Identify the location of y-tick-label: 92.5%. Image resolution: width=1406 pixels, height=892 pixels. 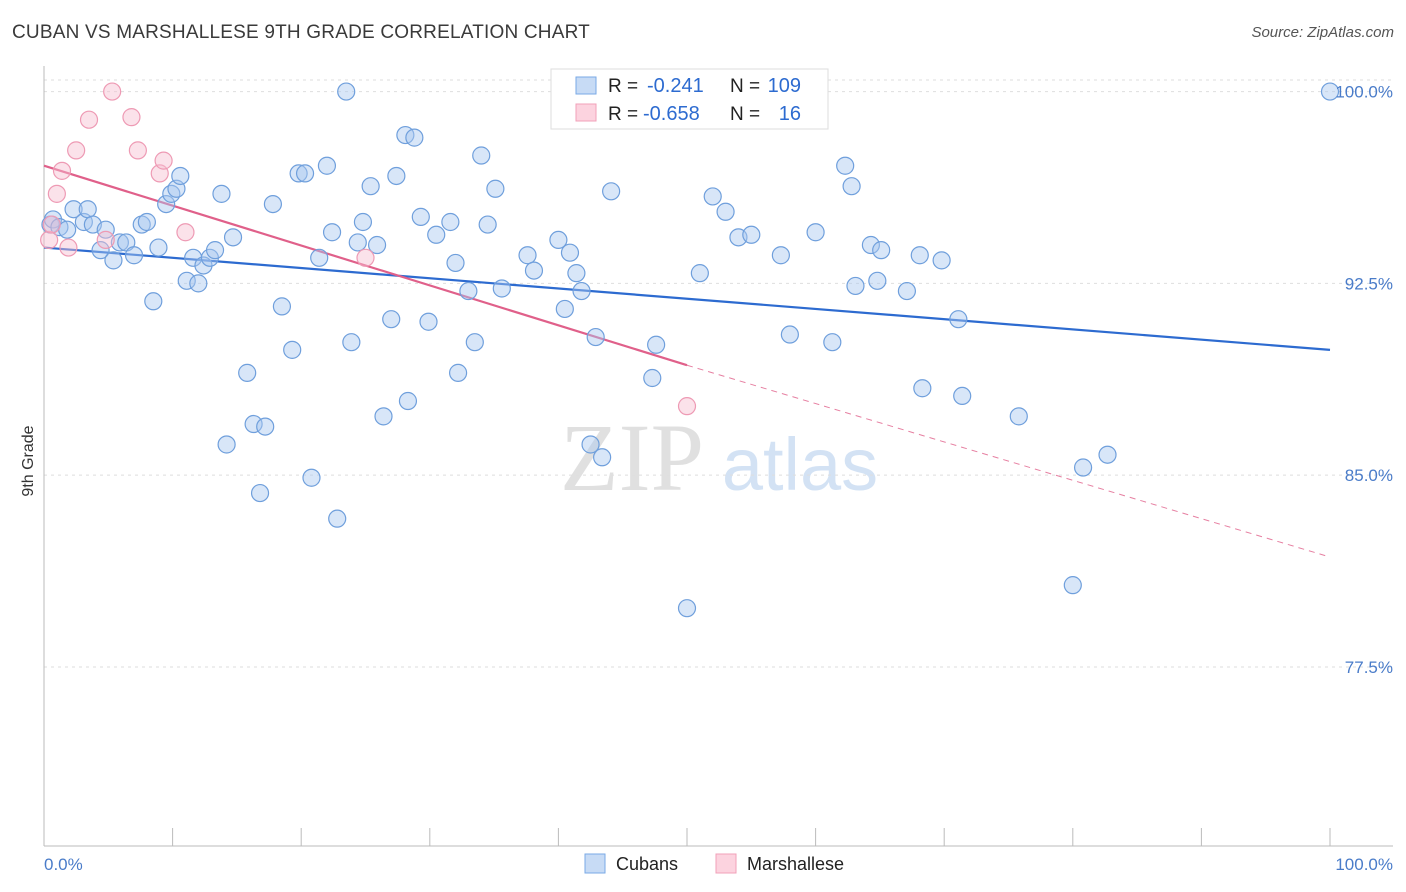
(1369, 283).